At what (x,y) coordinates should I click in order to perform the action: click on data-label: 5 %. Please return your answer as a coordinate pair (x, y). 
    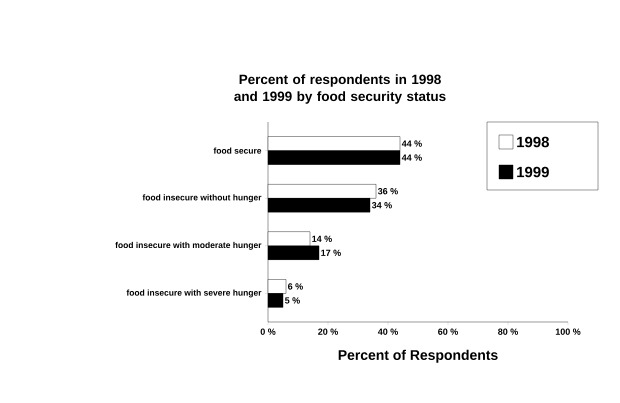
    Looking at the image, I should click on (292, 300).